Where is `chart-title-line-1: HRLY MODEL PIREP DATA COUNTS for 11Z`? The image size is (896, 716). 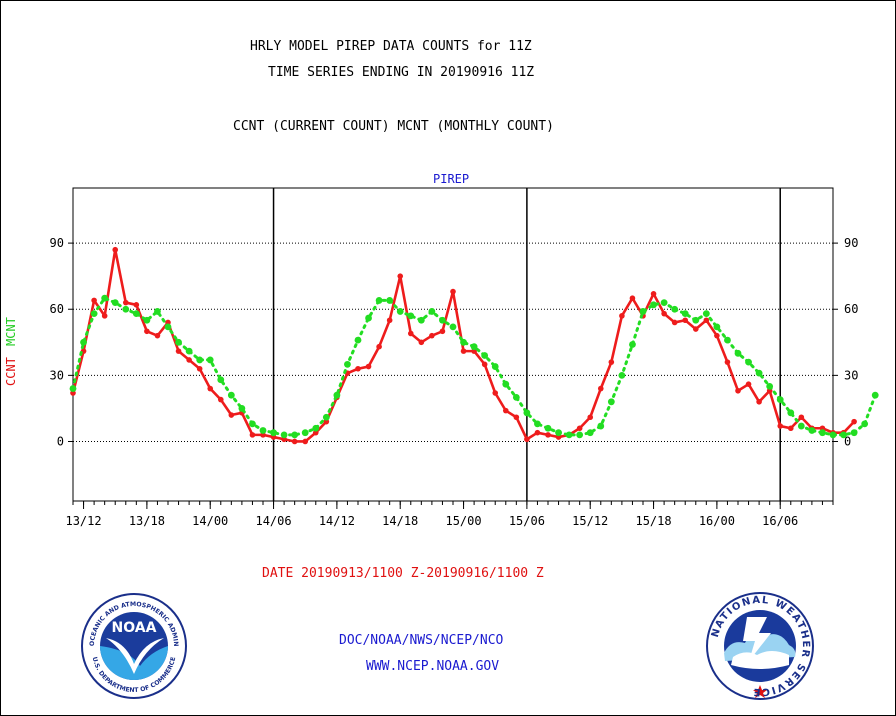
chart-title-line-1: HRLY MODEL PIREP DATA COUNTS for 11Z is located at coordinates (391, 46).